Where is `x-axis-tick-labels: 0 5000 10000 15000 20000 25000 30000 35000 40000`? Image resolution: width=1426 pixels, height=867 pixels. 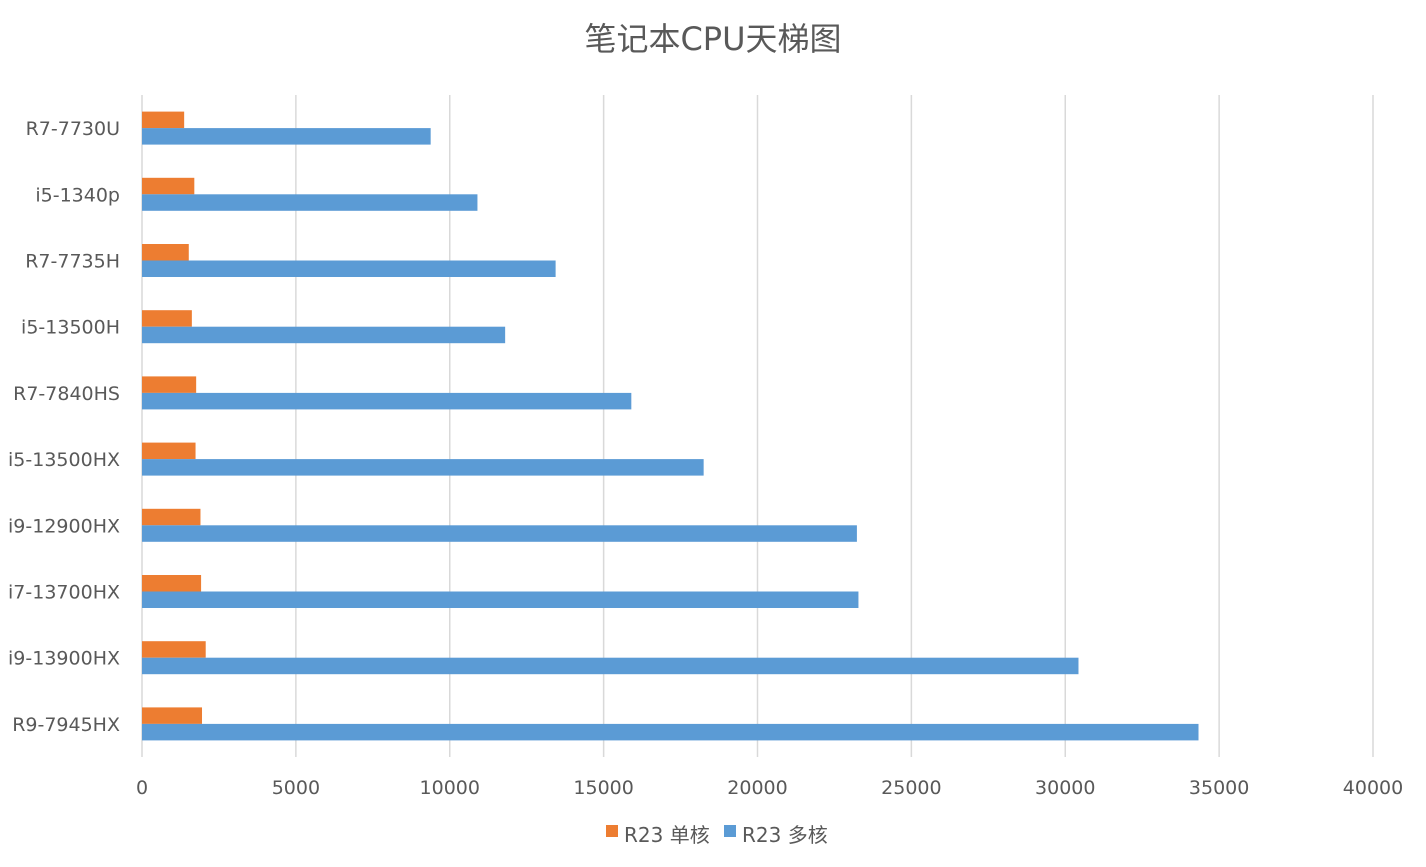 x-axis-tick-labels: 0 5000 10000 15000 20000 25000 30000 35000 40000 is located at coordinates (769, 788).